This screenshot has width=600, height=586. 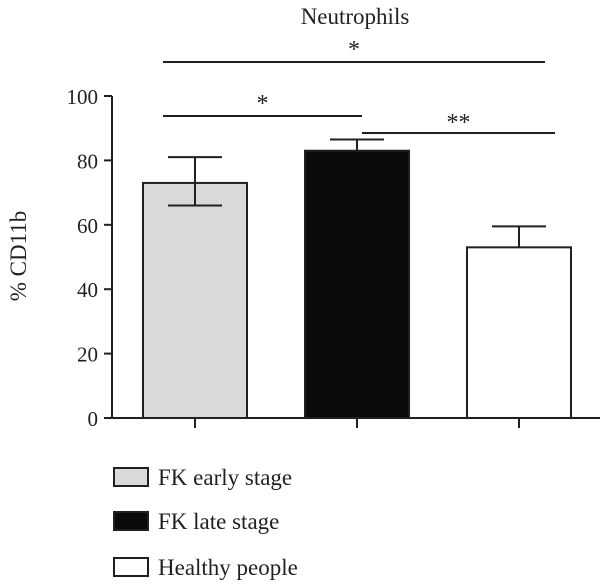 What do you see at coordinates (87, 226) in the screenshot?
I see `y-tick-label: 60` at bounding box center [87, 226].